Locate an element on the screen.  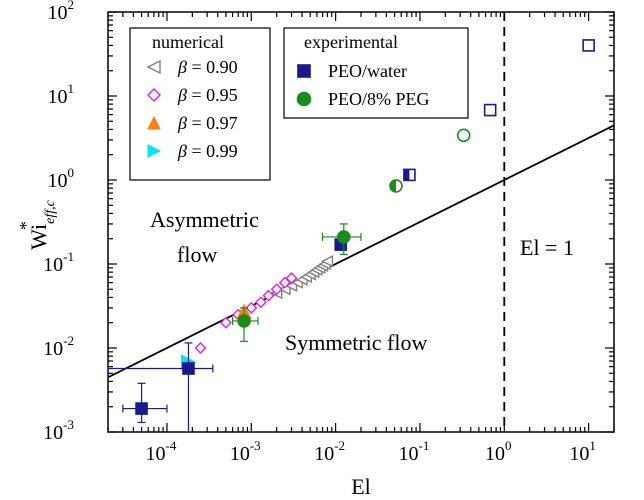
circle-marker-half is located at coordinates (392, 185).